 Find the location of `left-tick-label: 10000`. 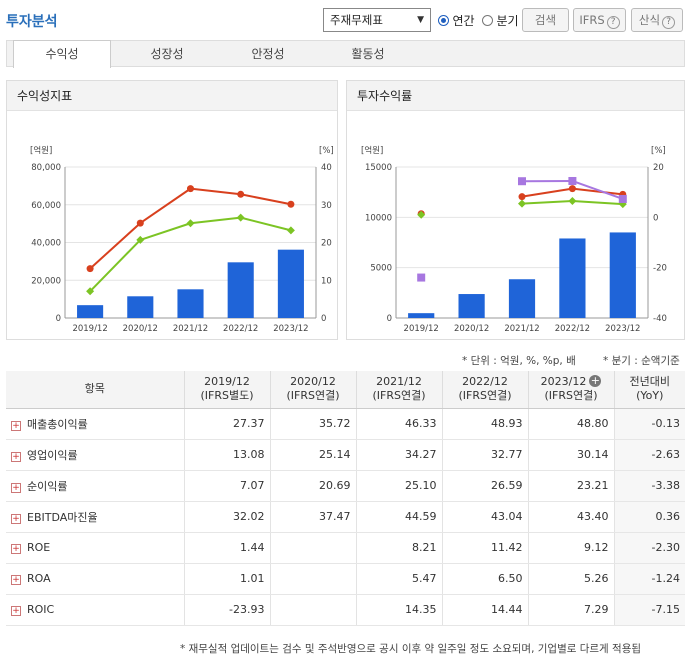

left-tick-label: 10000 is located at coordinates (378, 218).